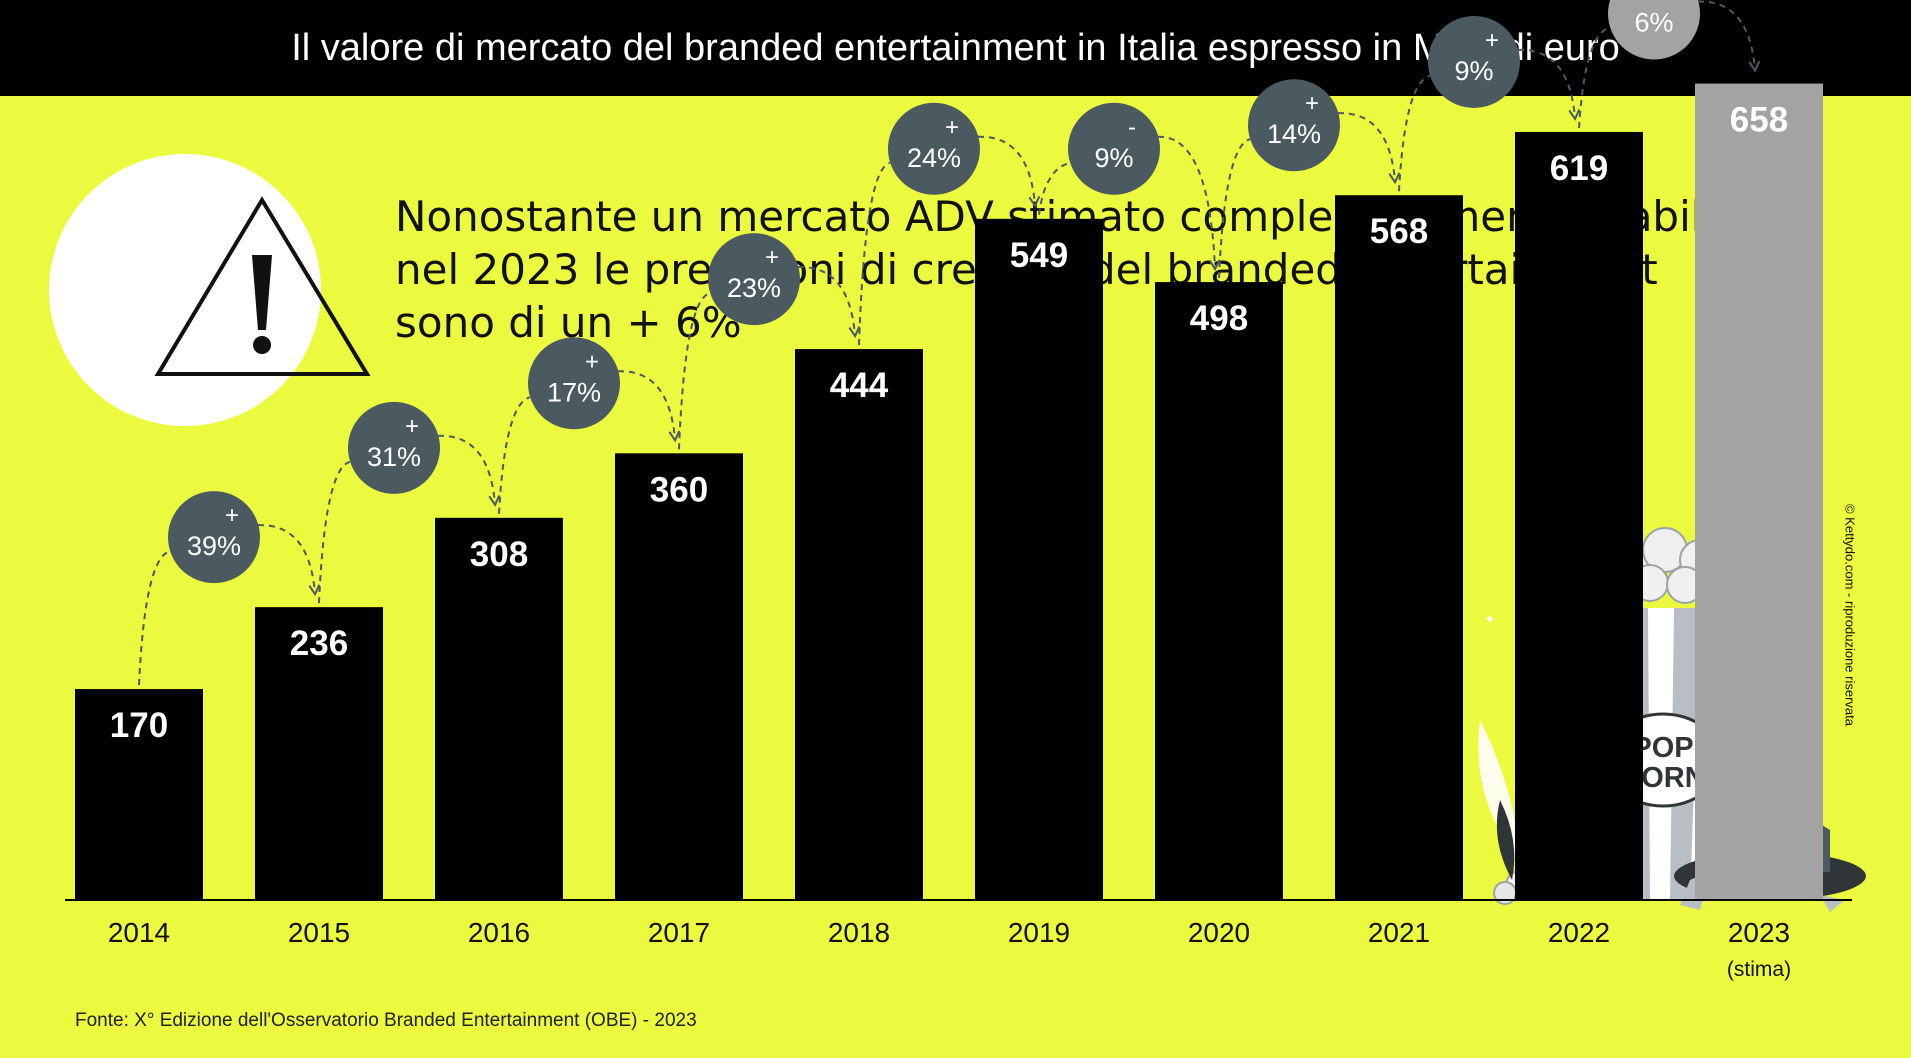 This screenshot has height=1058, width=1911. What do you see at coordinates (1039, 255) in the screenshot?
I see `bar-value-label: 549` at bounding box center [1039, 255].